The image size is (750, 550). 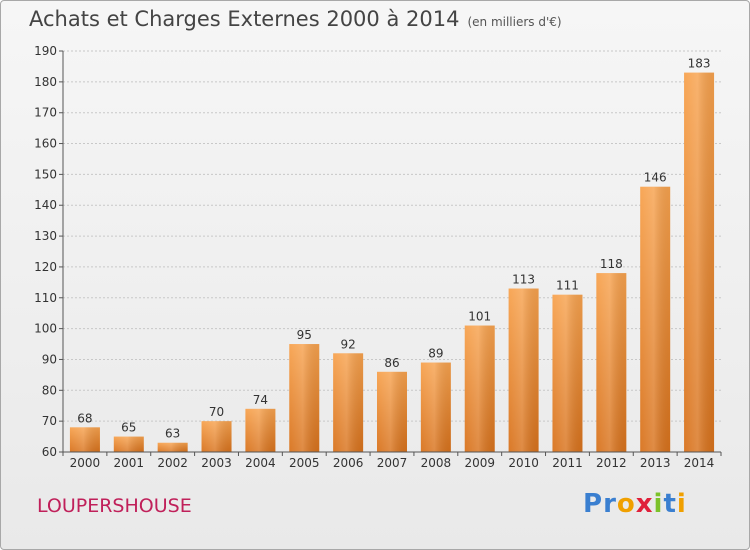 I want to click on logo-letter: x, so click(x=644, y=504).